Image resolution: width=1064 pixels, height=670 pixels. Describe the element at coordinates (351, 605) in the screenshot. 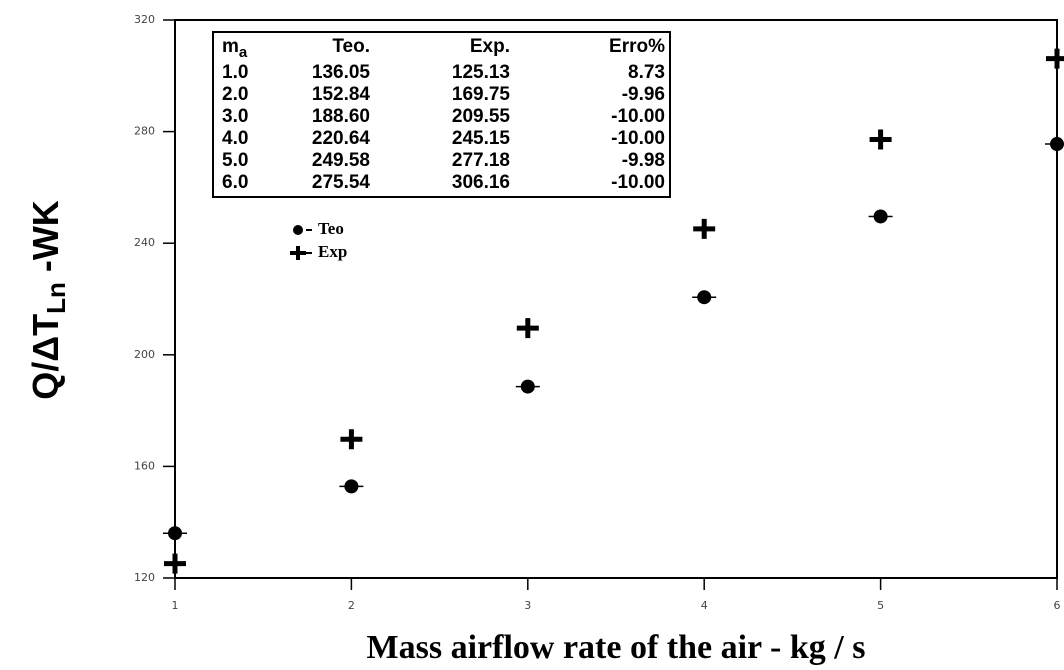

I see `x-tick-label: 2` at that location.